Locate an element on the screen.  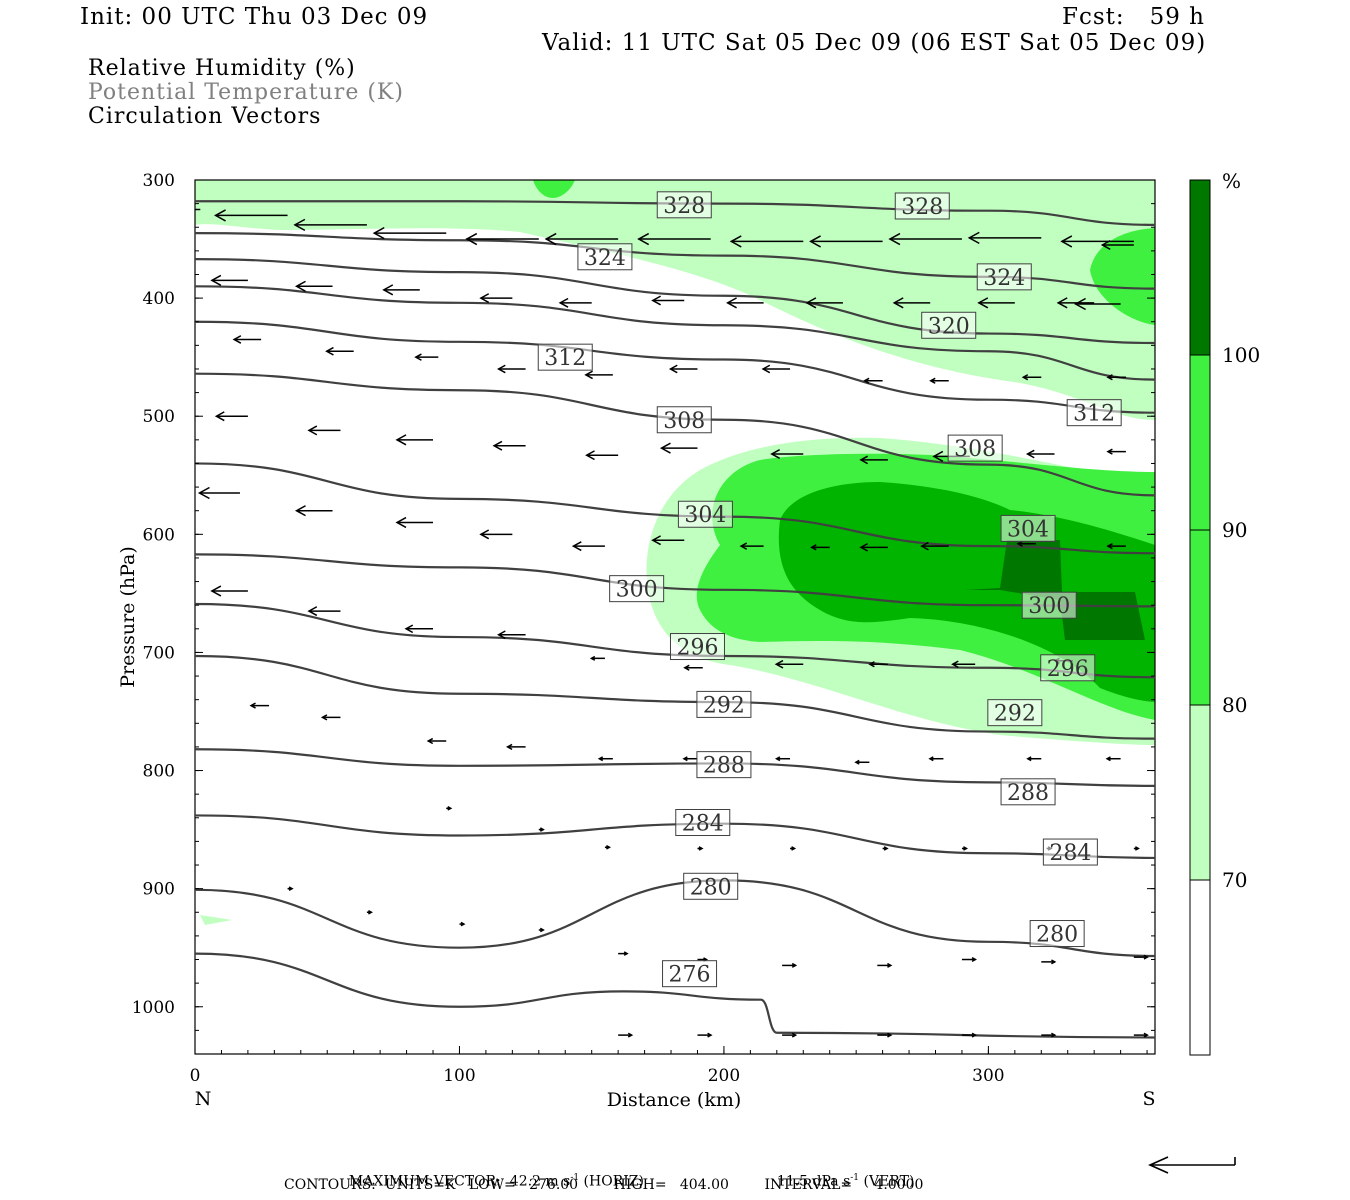
y-tick-label-400: 400 is located at coordinates (159, 299).